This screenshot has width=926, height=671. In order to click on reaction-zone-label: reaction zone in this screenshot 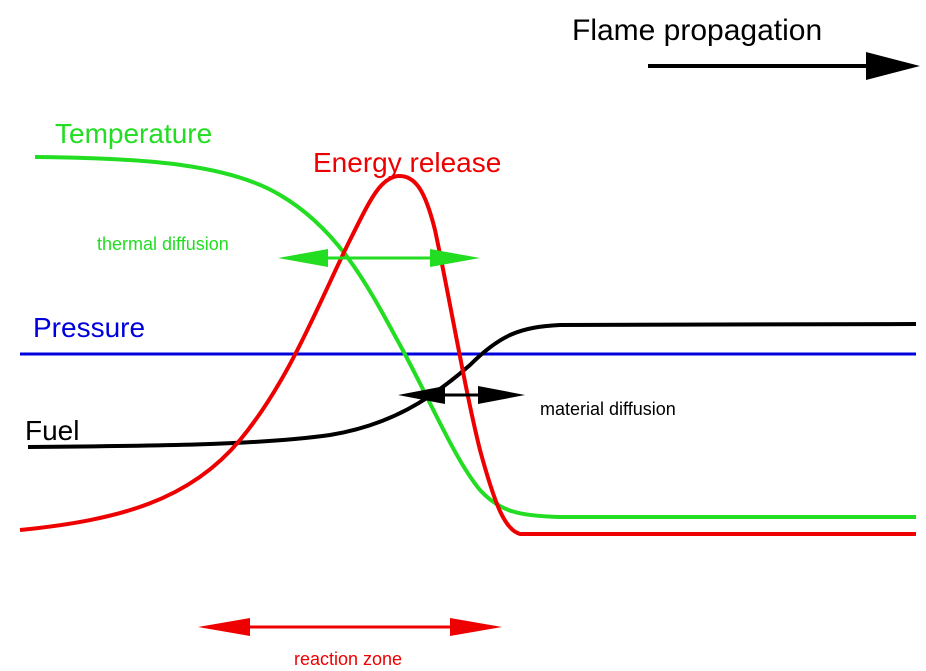, I will do `click(348, 659)`.